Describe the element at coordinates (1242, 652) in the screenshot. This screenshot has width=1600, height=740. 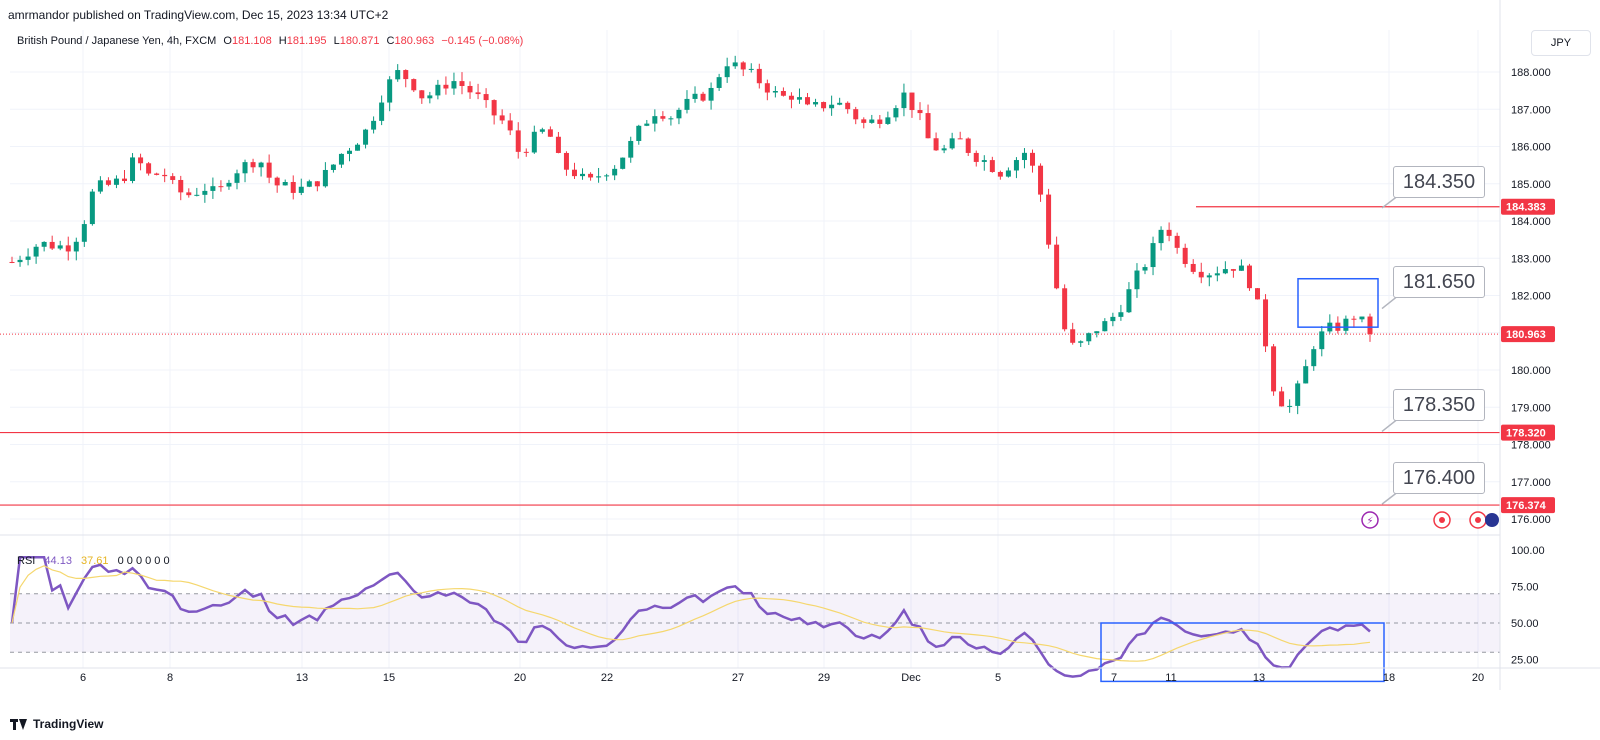
I see `rsi-annotation-box` at that location.